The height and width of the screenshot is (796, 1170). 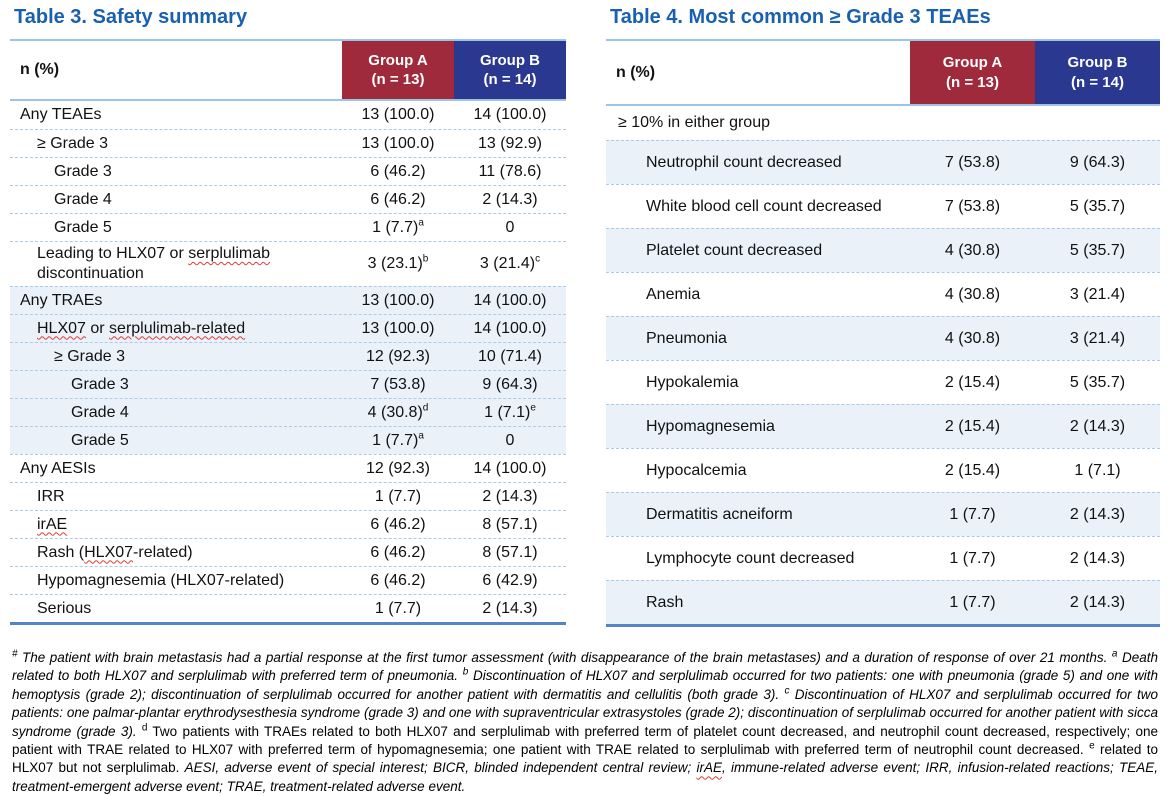 I want to click on table-subheader-row: ≥ 10% in either group, so click(x=883, y=123).